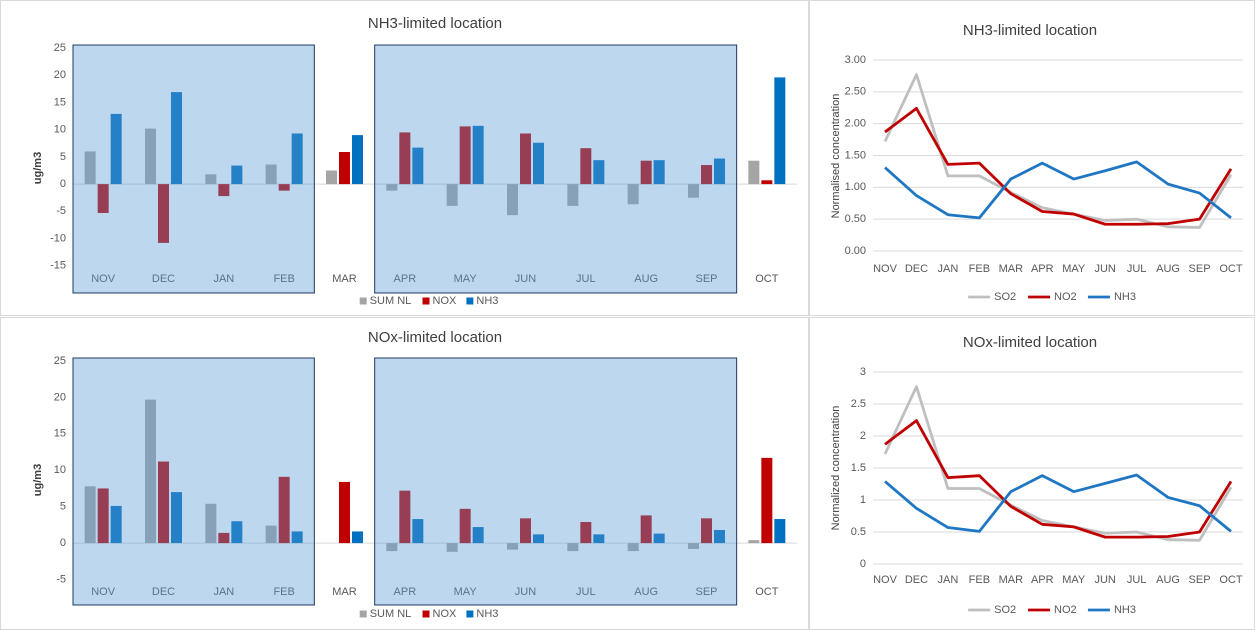  I want to click on y-tick-label: 1, so click(863, 500).